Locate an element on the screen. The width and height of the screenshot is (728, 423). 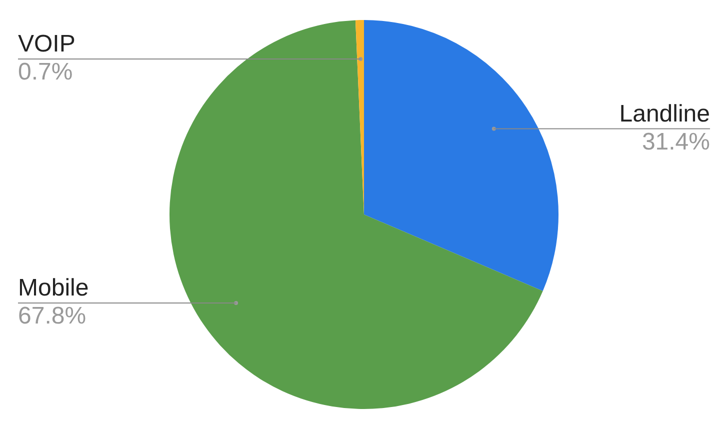
slice-label: VOIP is located at coordinates (47, 44).